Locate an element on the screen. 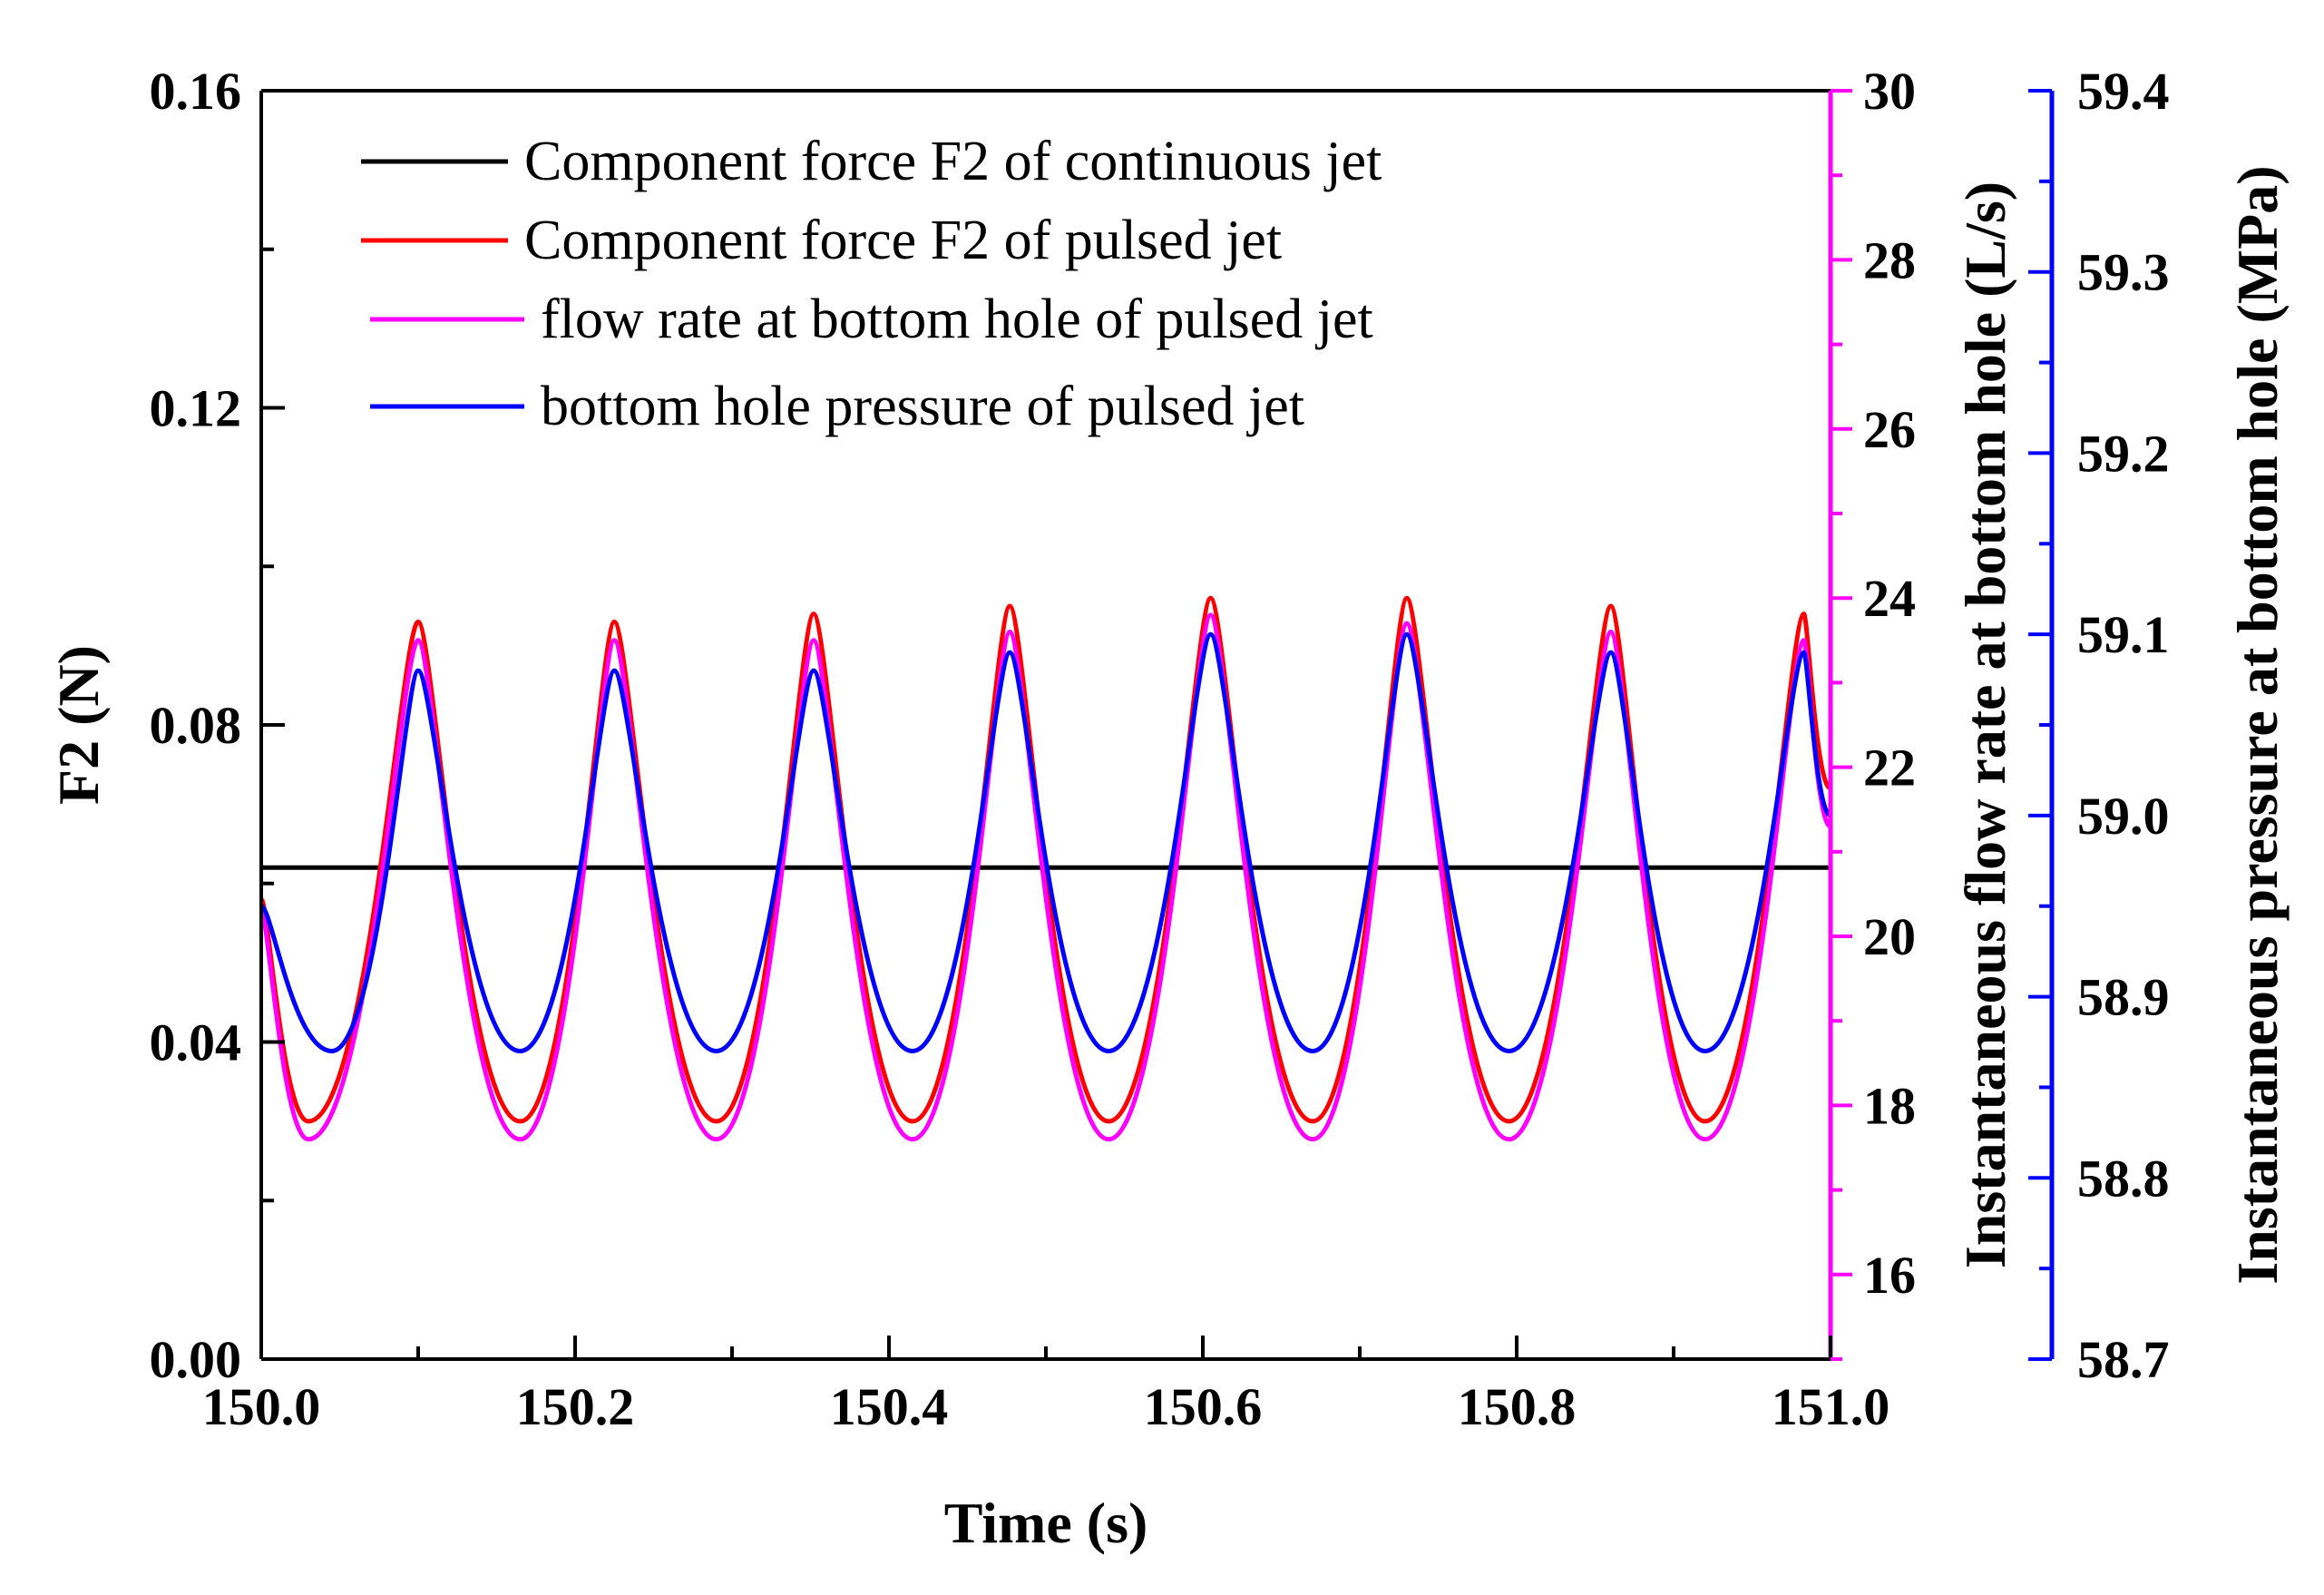 Image resolution: width=2324 pixels, height=1595 pixels. x-tick-label-3: 150.6 is located at coordinates (1203, 1406).